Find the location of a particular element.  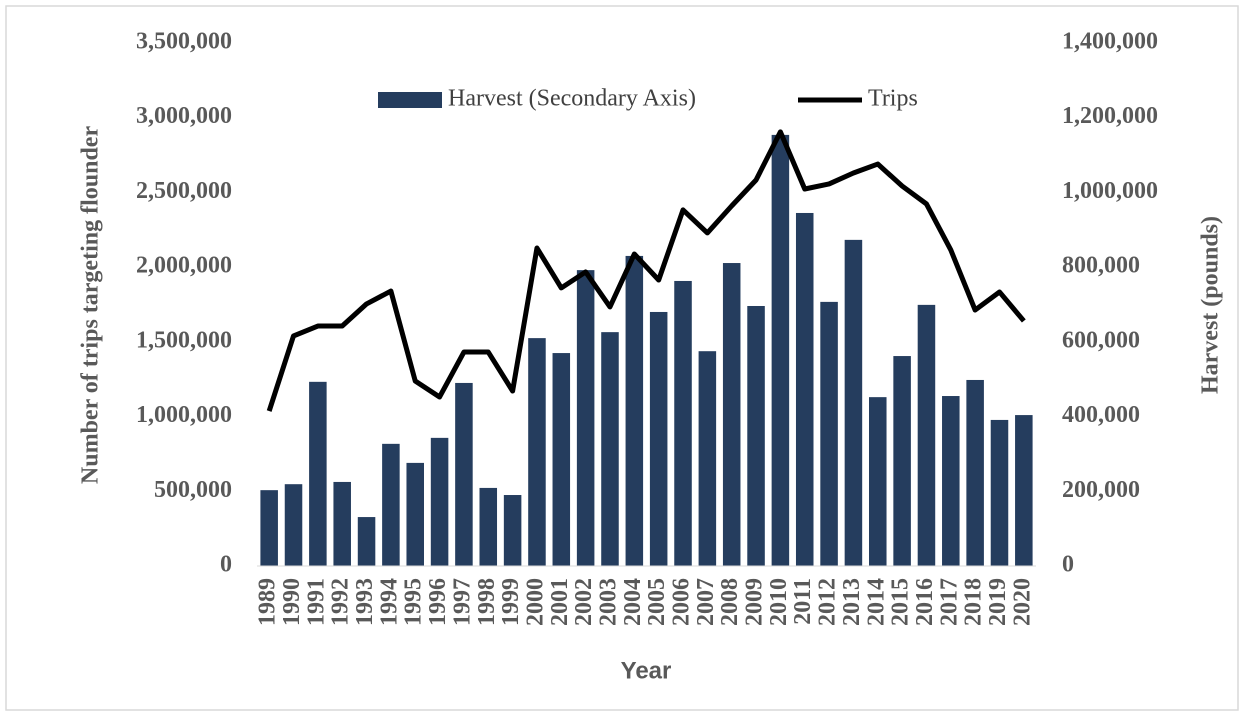

legend-label: Harvest (Secondary Axis) is located at coordinates (572, 99).